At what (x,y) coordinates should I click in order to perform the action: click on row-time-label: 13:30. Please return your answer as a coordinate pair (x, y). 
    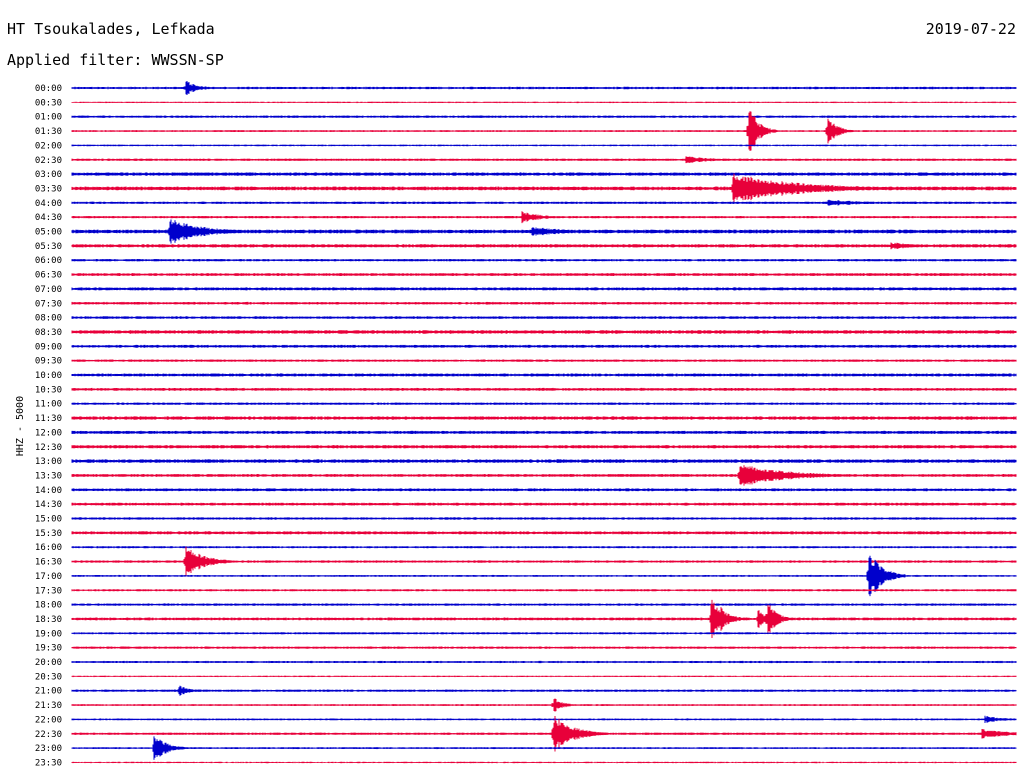
    Looking at the image, I should click on (48, 476).